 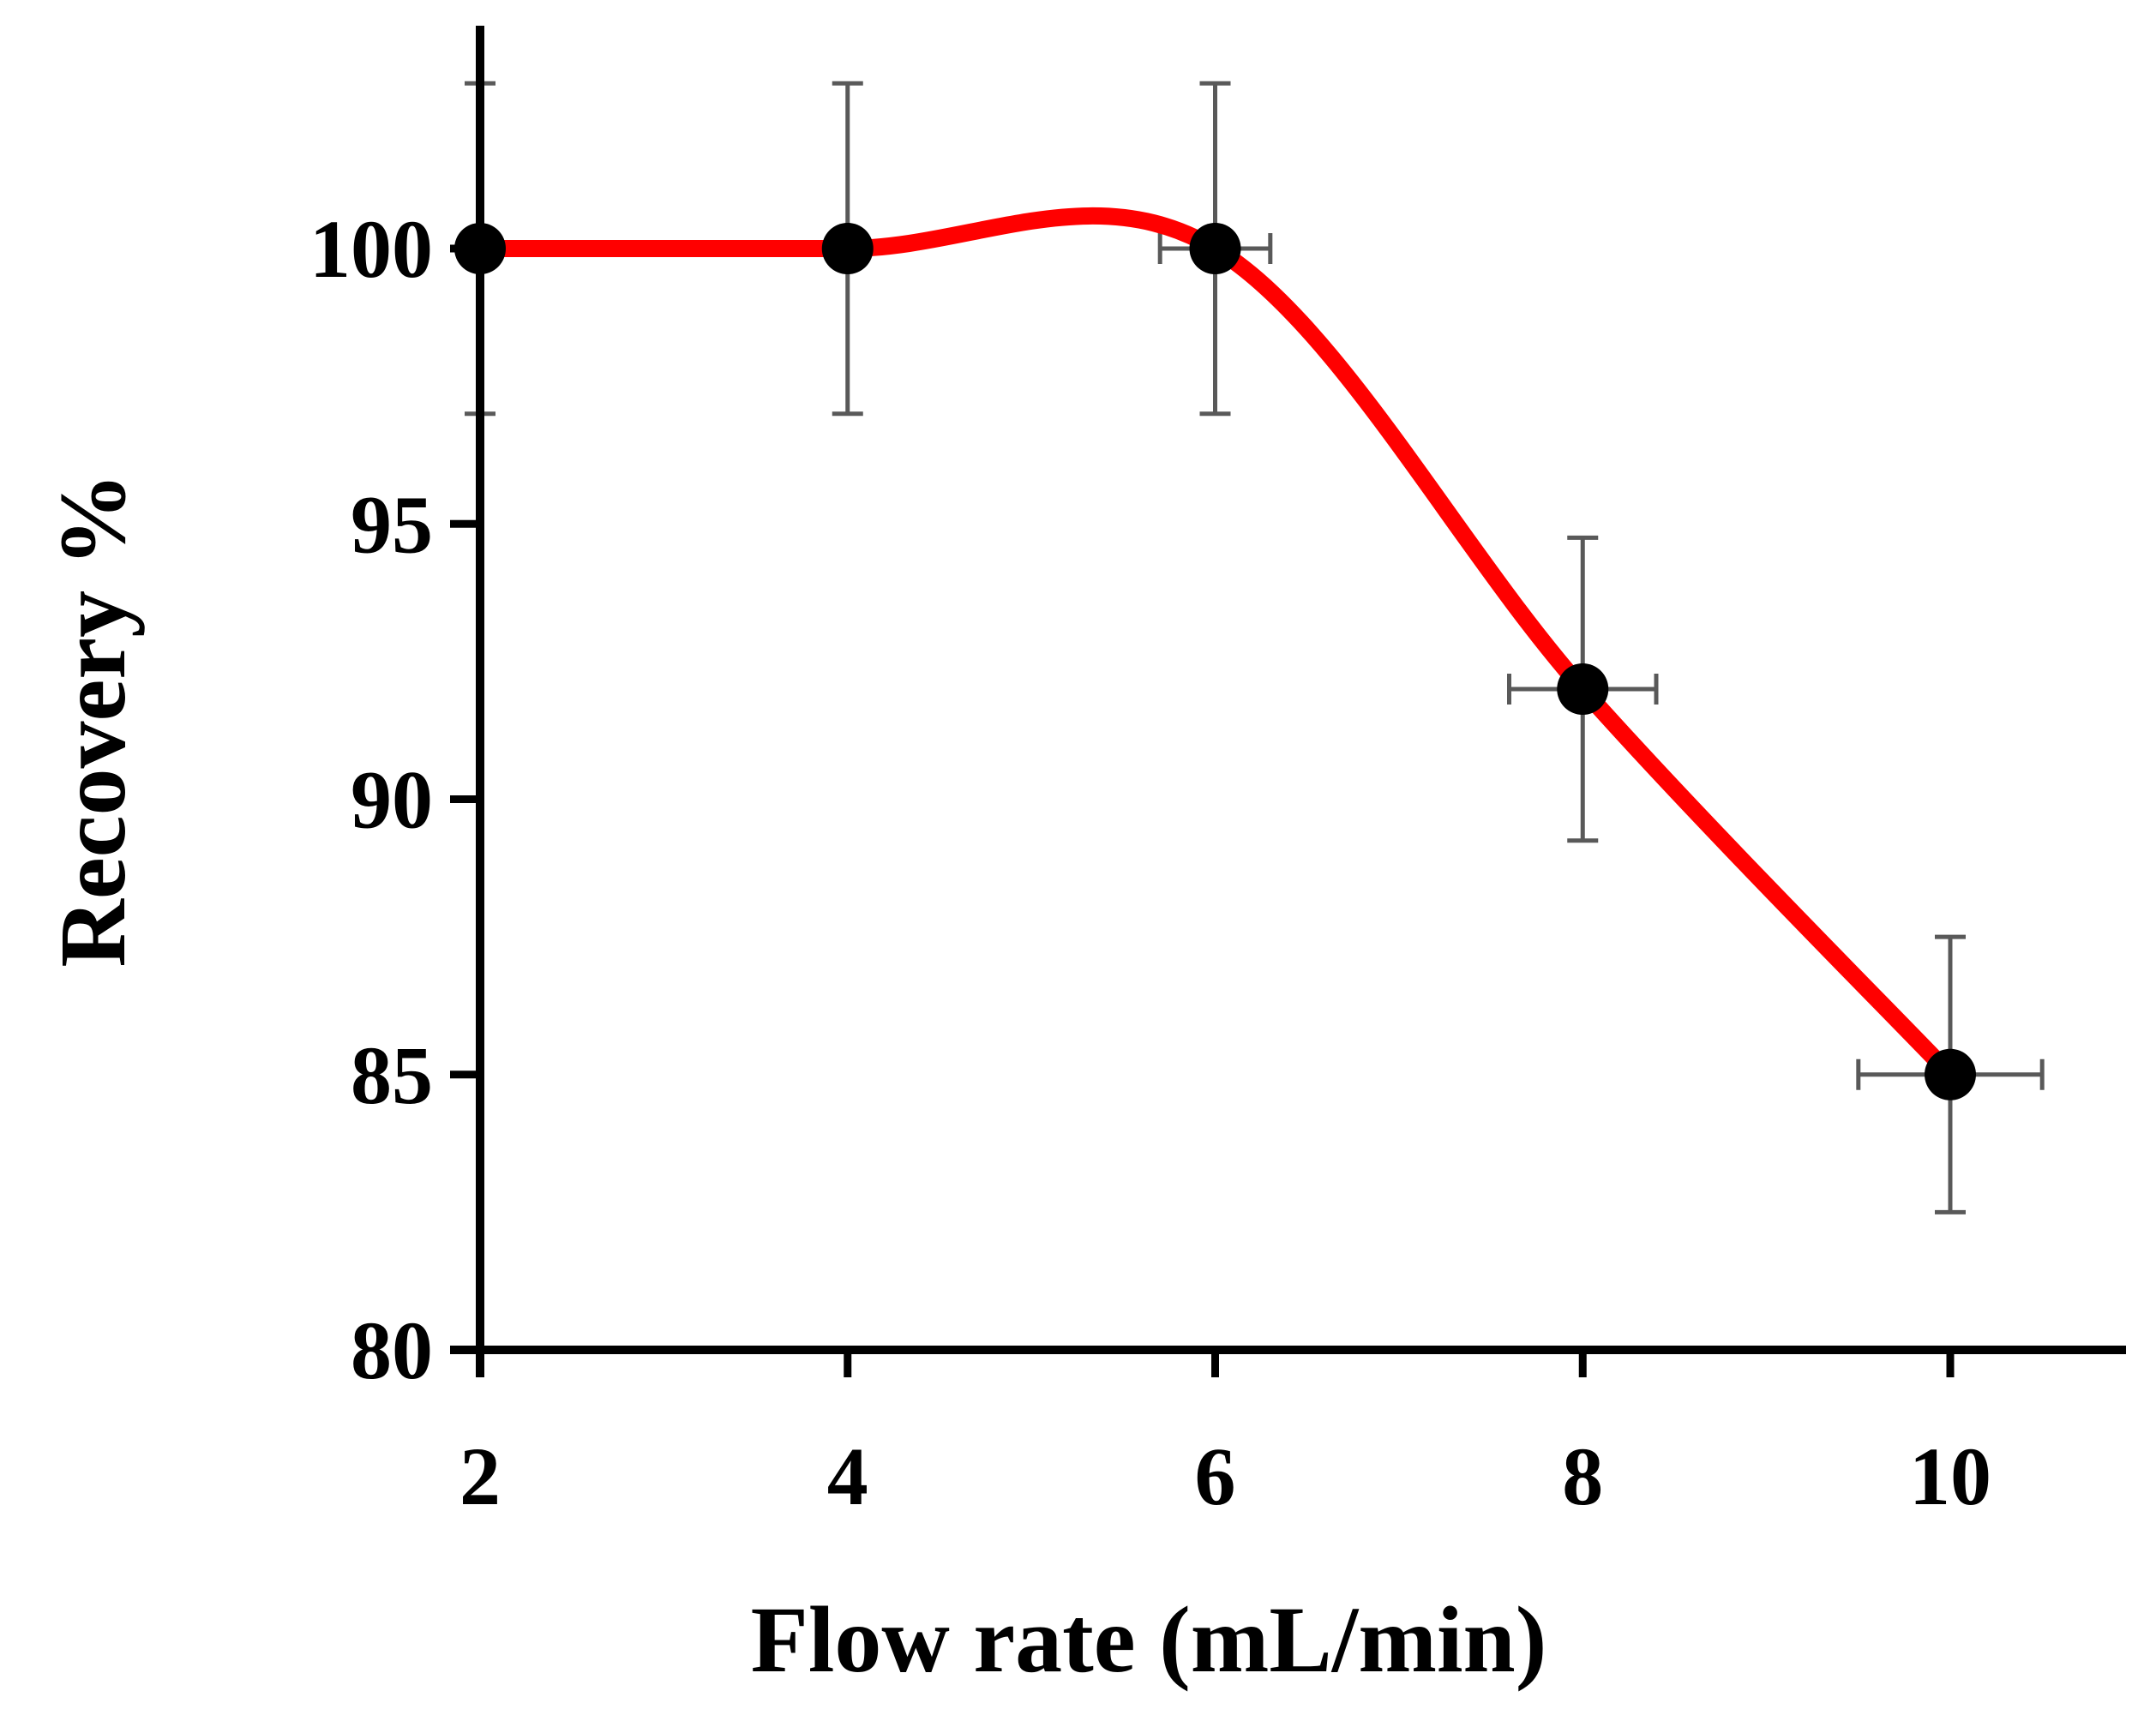 I want to click on y-tick-label: 85, so click(x=392, y=1075).